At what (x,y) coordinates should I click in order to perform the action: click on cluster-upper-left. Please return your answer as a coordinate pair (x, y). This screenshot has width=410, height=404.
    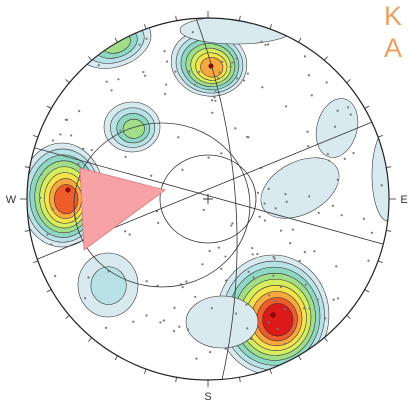
    Looking at the image, I should click on (132, 127).